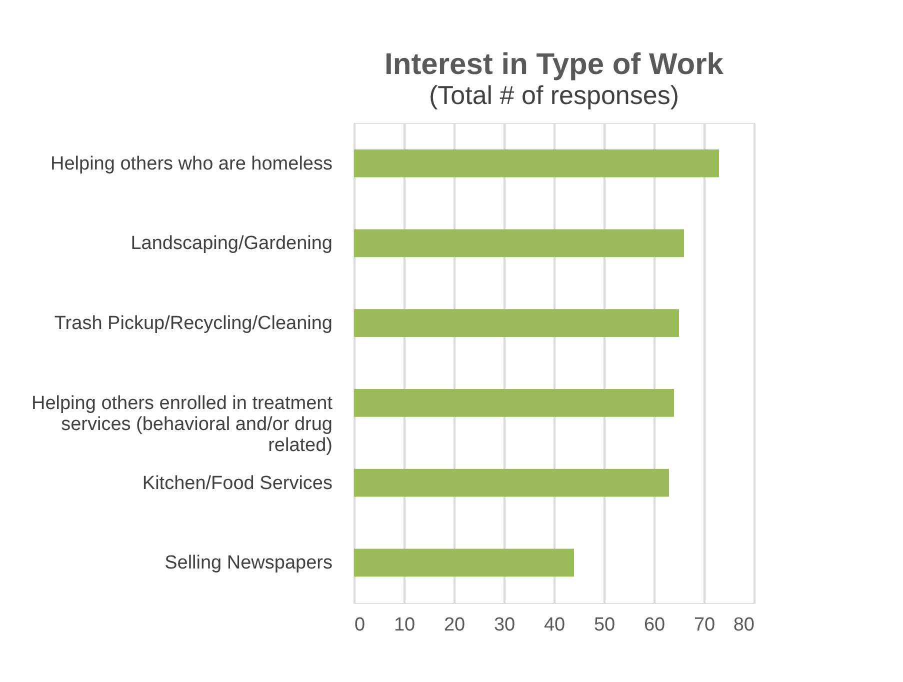 The image size is (903, 682). I want to click on x-tick-label: 80, so click(743, 625).